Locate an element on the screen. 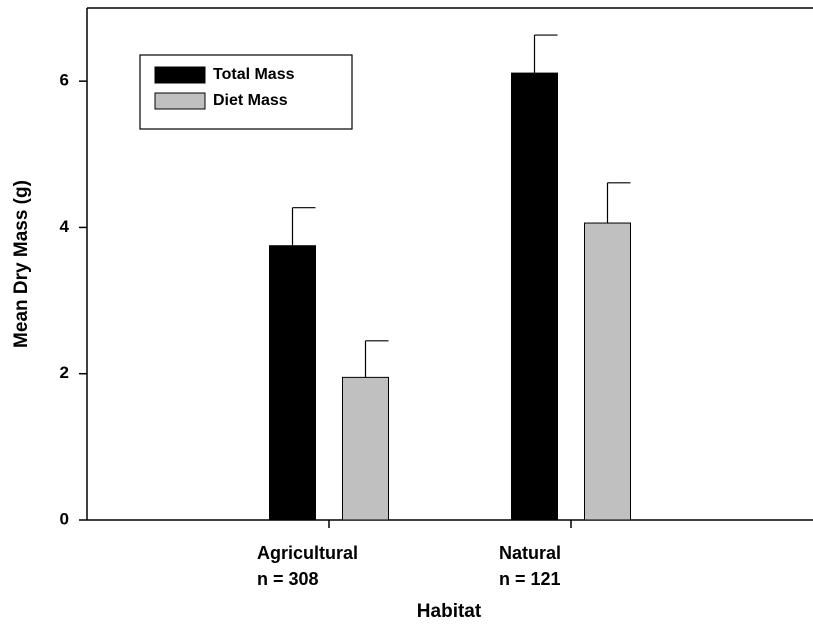  y-axis-label: Mean Dry Mass (g) is located at coordinates (21, 264).